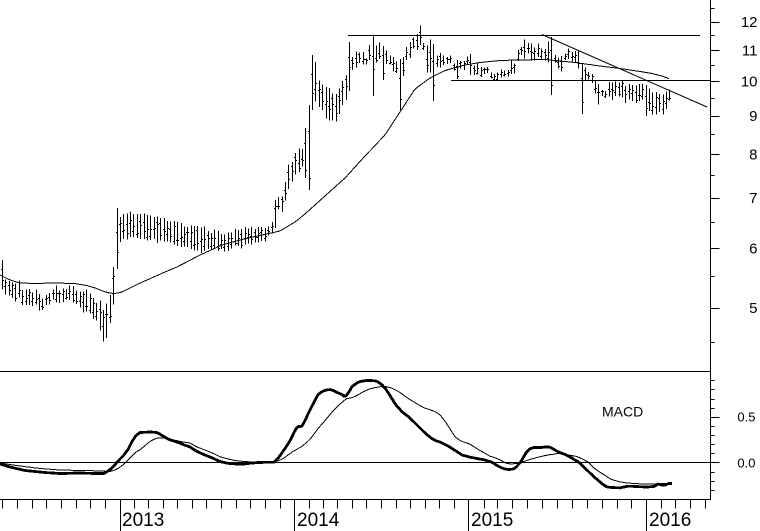 This screenshot has width=760, height=531. Describe the element at coordinates (622, 412) in the screenshot. I see `svg-text: MACD` at that location.